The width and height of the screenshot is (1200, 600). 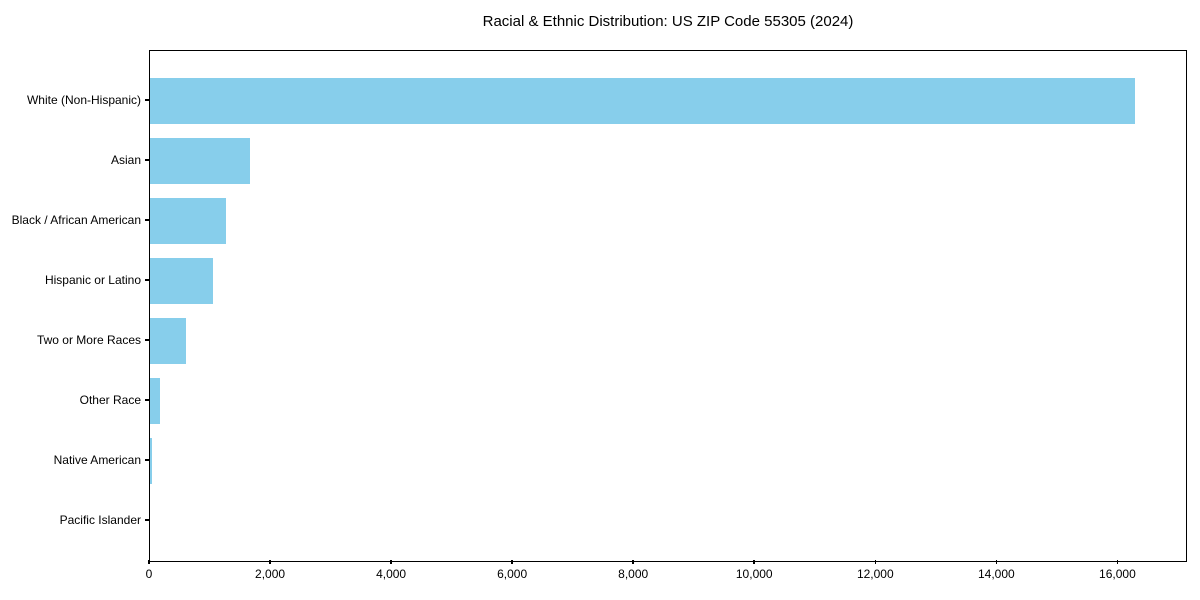 I want to click on bar-row-two-or-more-races, so click(x=668, y=341).